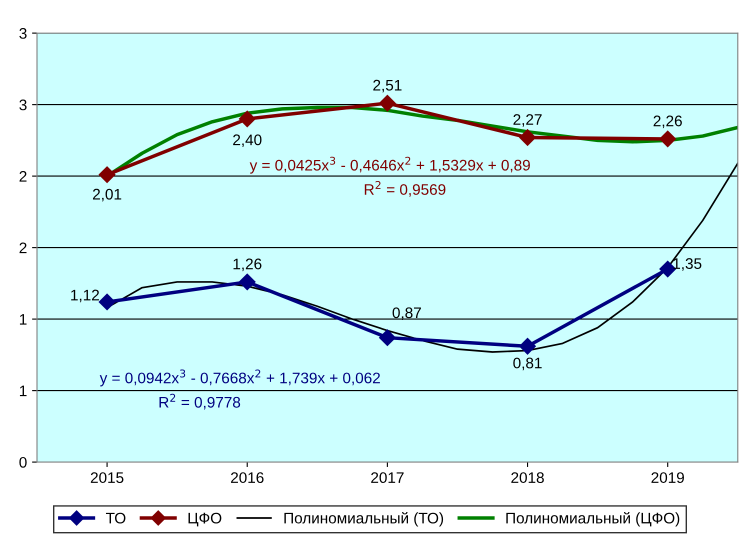  What do you see at coordinates (406, 313) in the screenshot?
I see `data-label: 0,87` at bounding box center [406, 313].